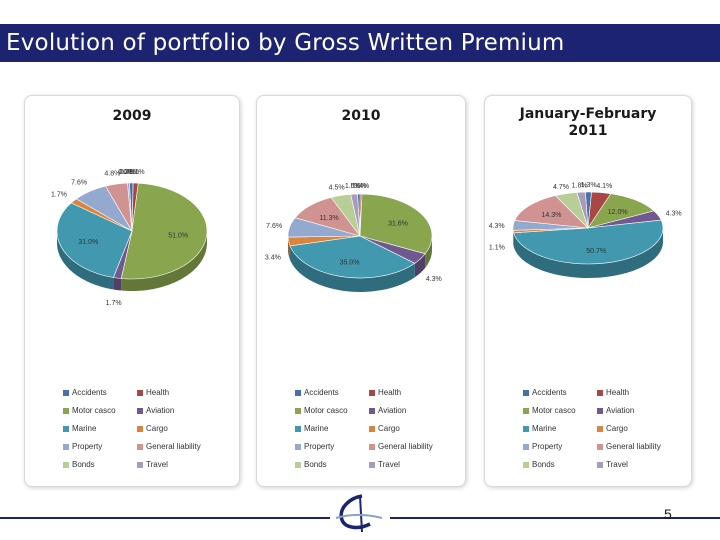 The width and height of the screenshot is (720, 540). What do you see at coordinates (165, 518) in the screenshot?
I see `footer-divider-left` at bounding box center [165, 518].